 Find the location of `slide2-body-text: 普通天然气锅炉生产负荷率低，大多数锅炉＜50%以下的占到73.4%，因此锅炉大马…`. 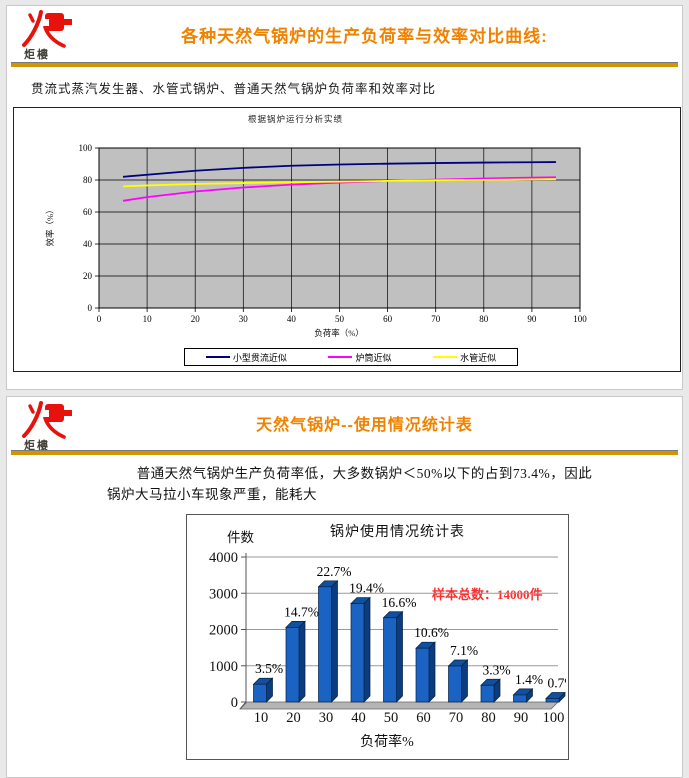

slide2-body-text: 普通天然气锅炉生产负荷率低，大多数锅炉＜50%以下的占到73.4%，因此锅炉大马… is located at coordinates (350, 484).